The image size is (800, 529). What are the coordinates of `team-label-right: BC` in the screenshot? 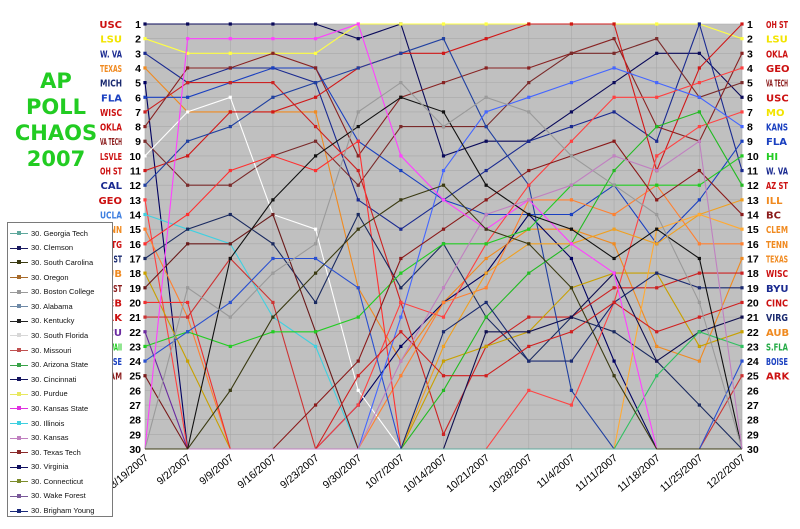 It's located at (773, 216).